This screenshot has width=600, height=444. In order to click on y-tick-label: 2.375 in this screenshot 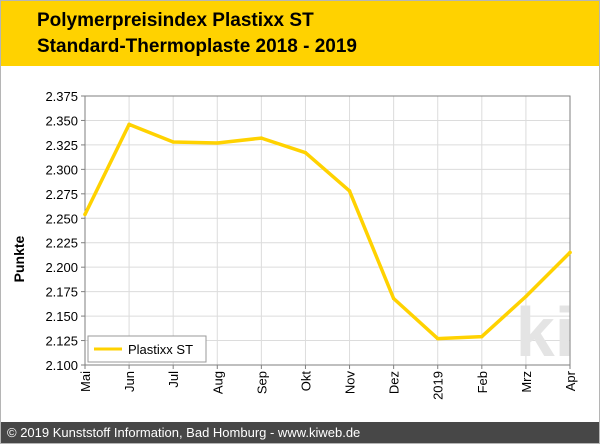, I will do `click(61, 96)`.